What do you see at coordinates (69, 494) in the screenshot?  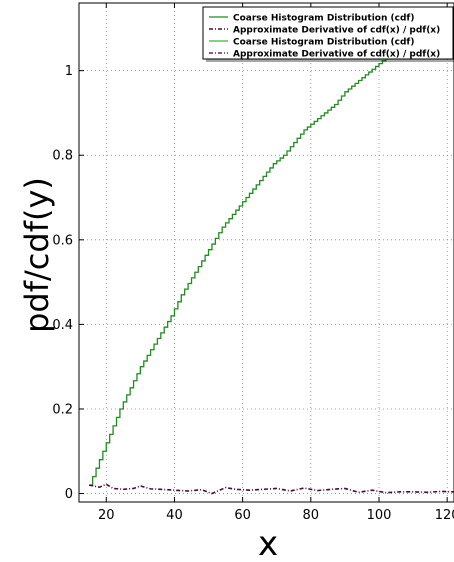 I see `y-tick-label: 0` at bounding box center [69, 494].